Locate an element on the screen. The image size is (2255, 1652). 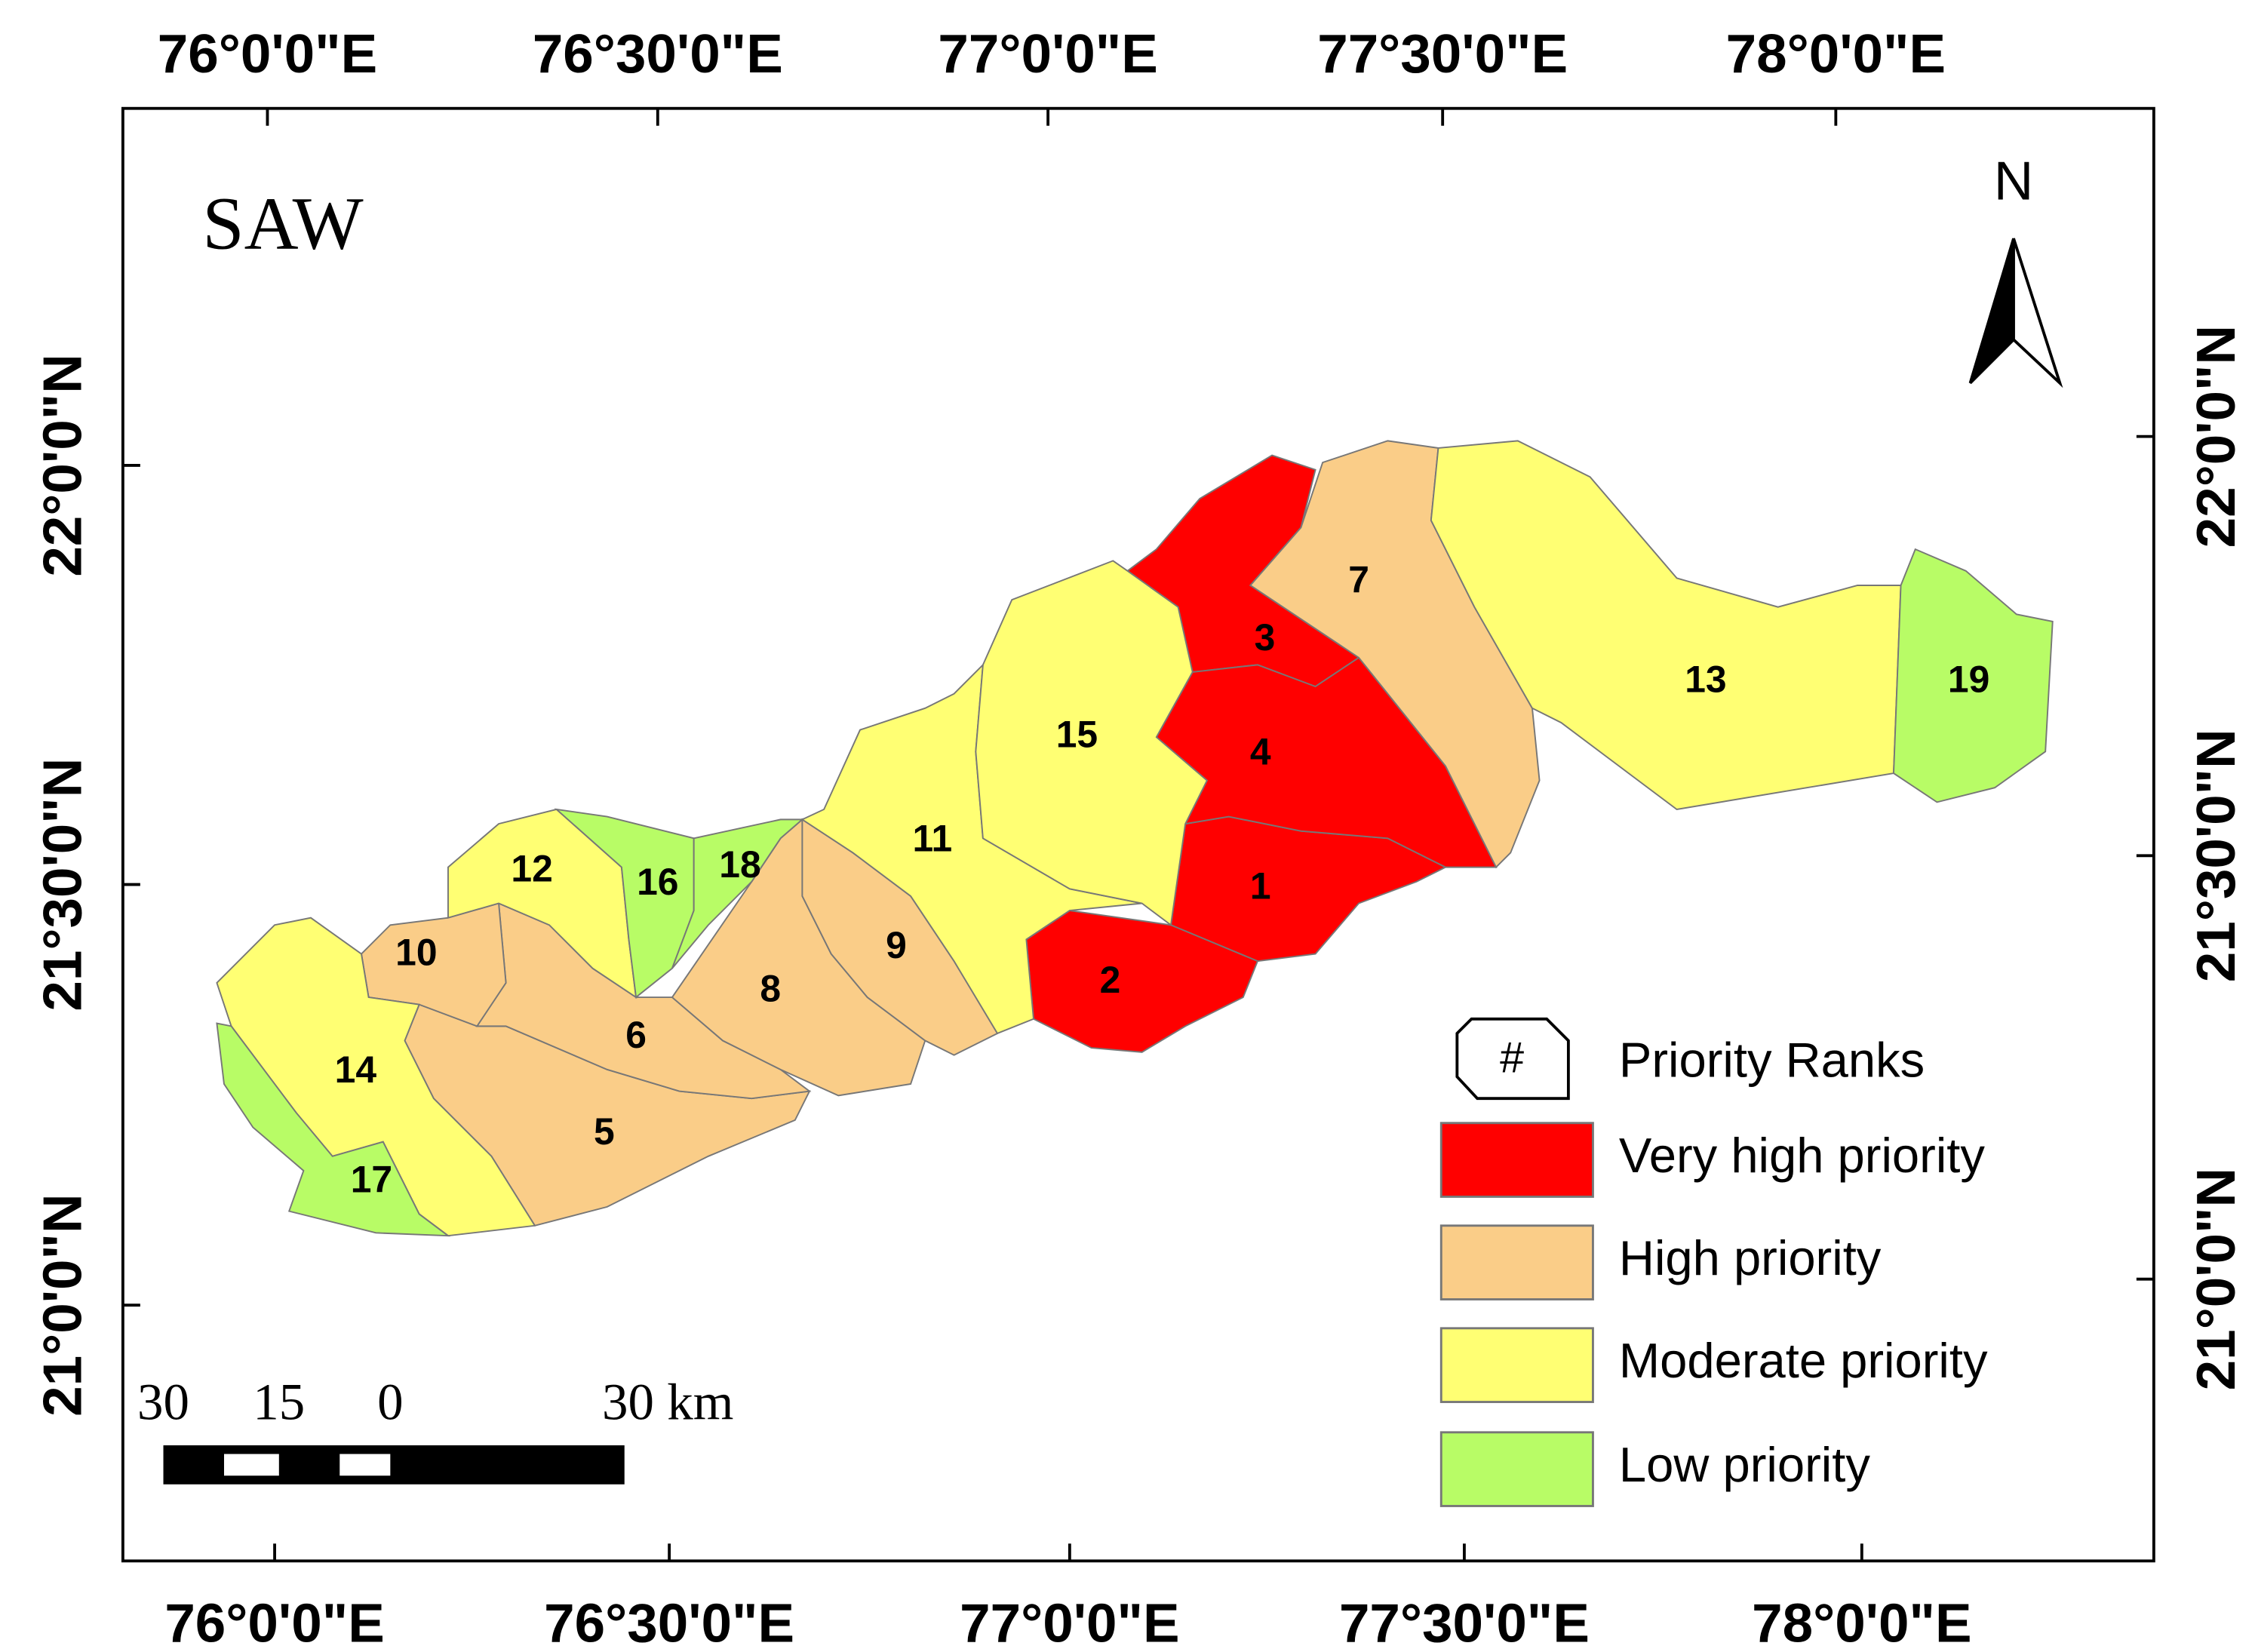
subbasin-label: 15 is located at coordinates (1077, 734).